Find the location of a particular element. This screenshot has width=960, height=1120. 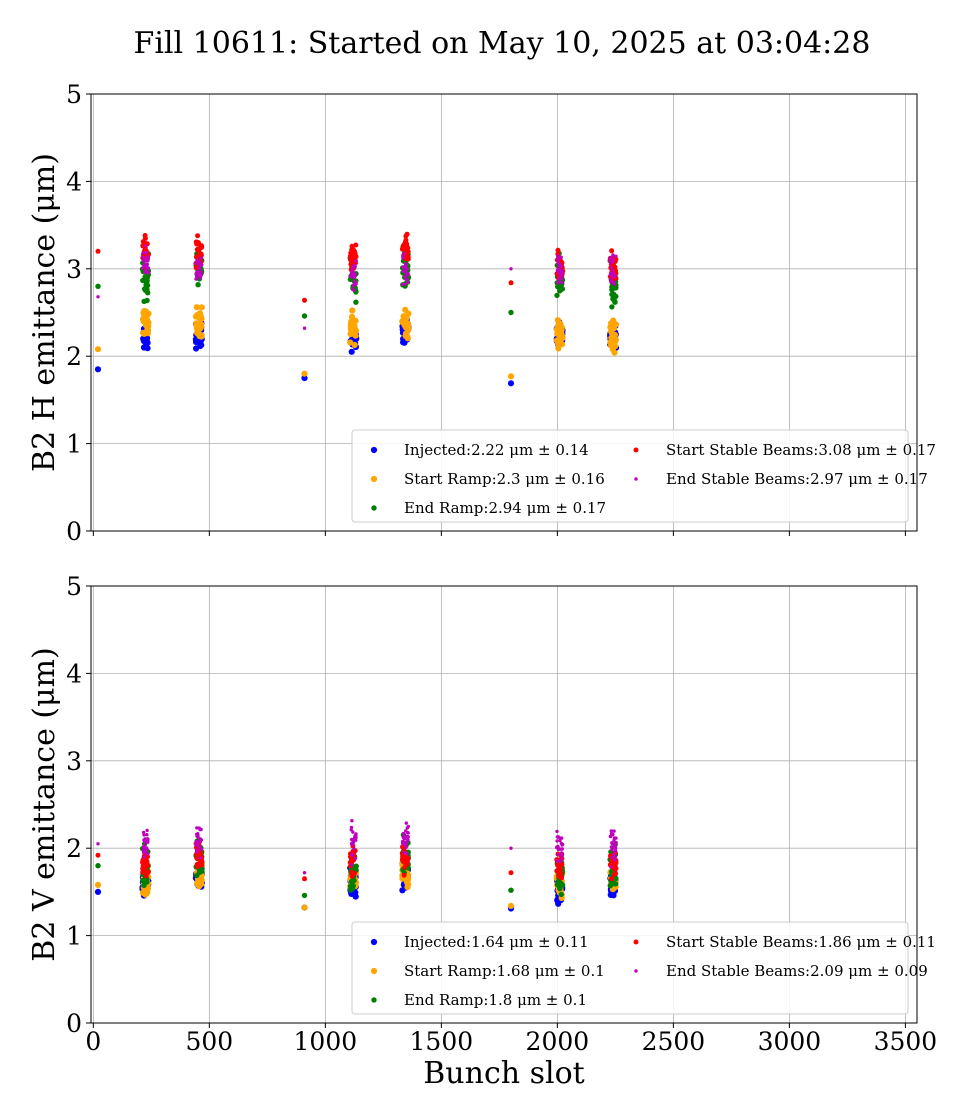

panel-2-y-tick-label: 1 is located at coordinates (74, 936).